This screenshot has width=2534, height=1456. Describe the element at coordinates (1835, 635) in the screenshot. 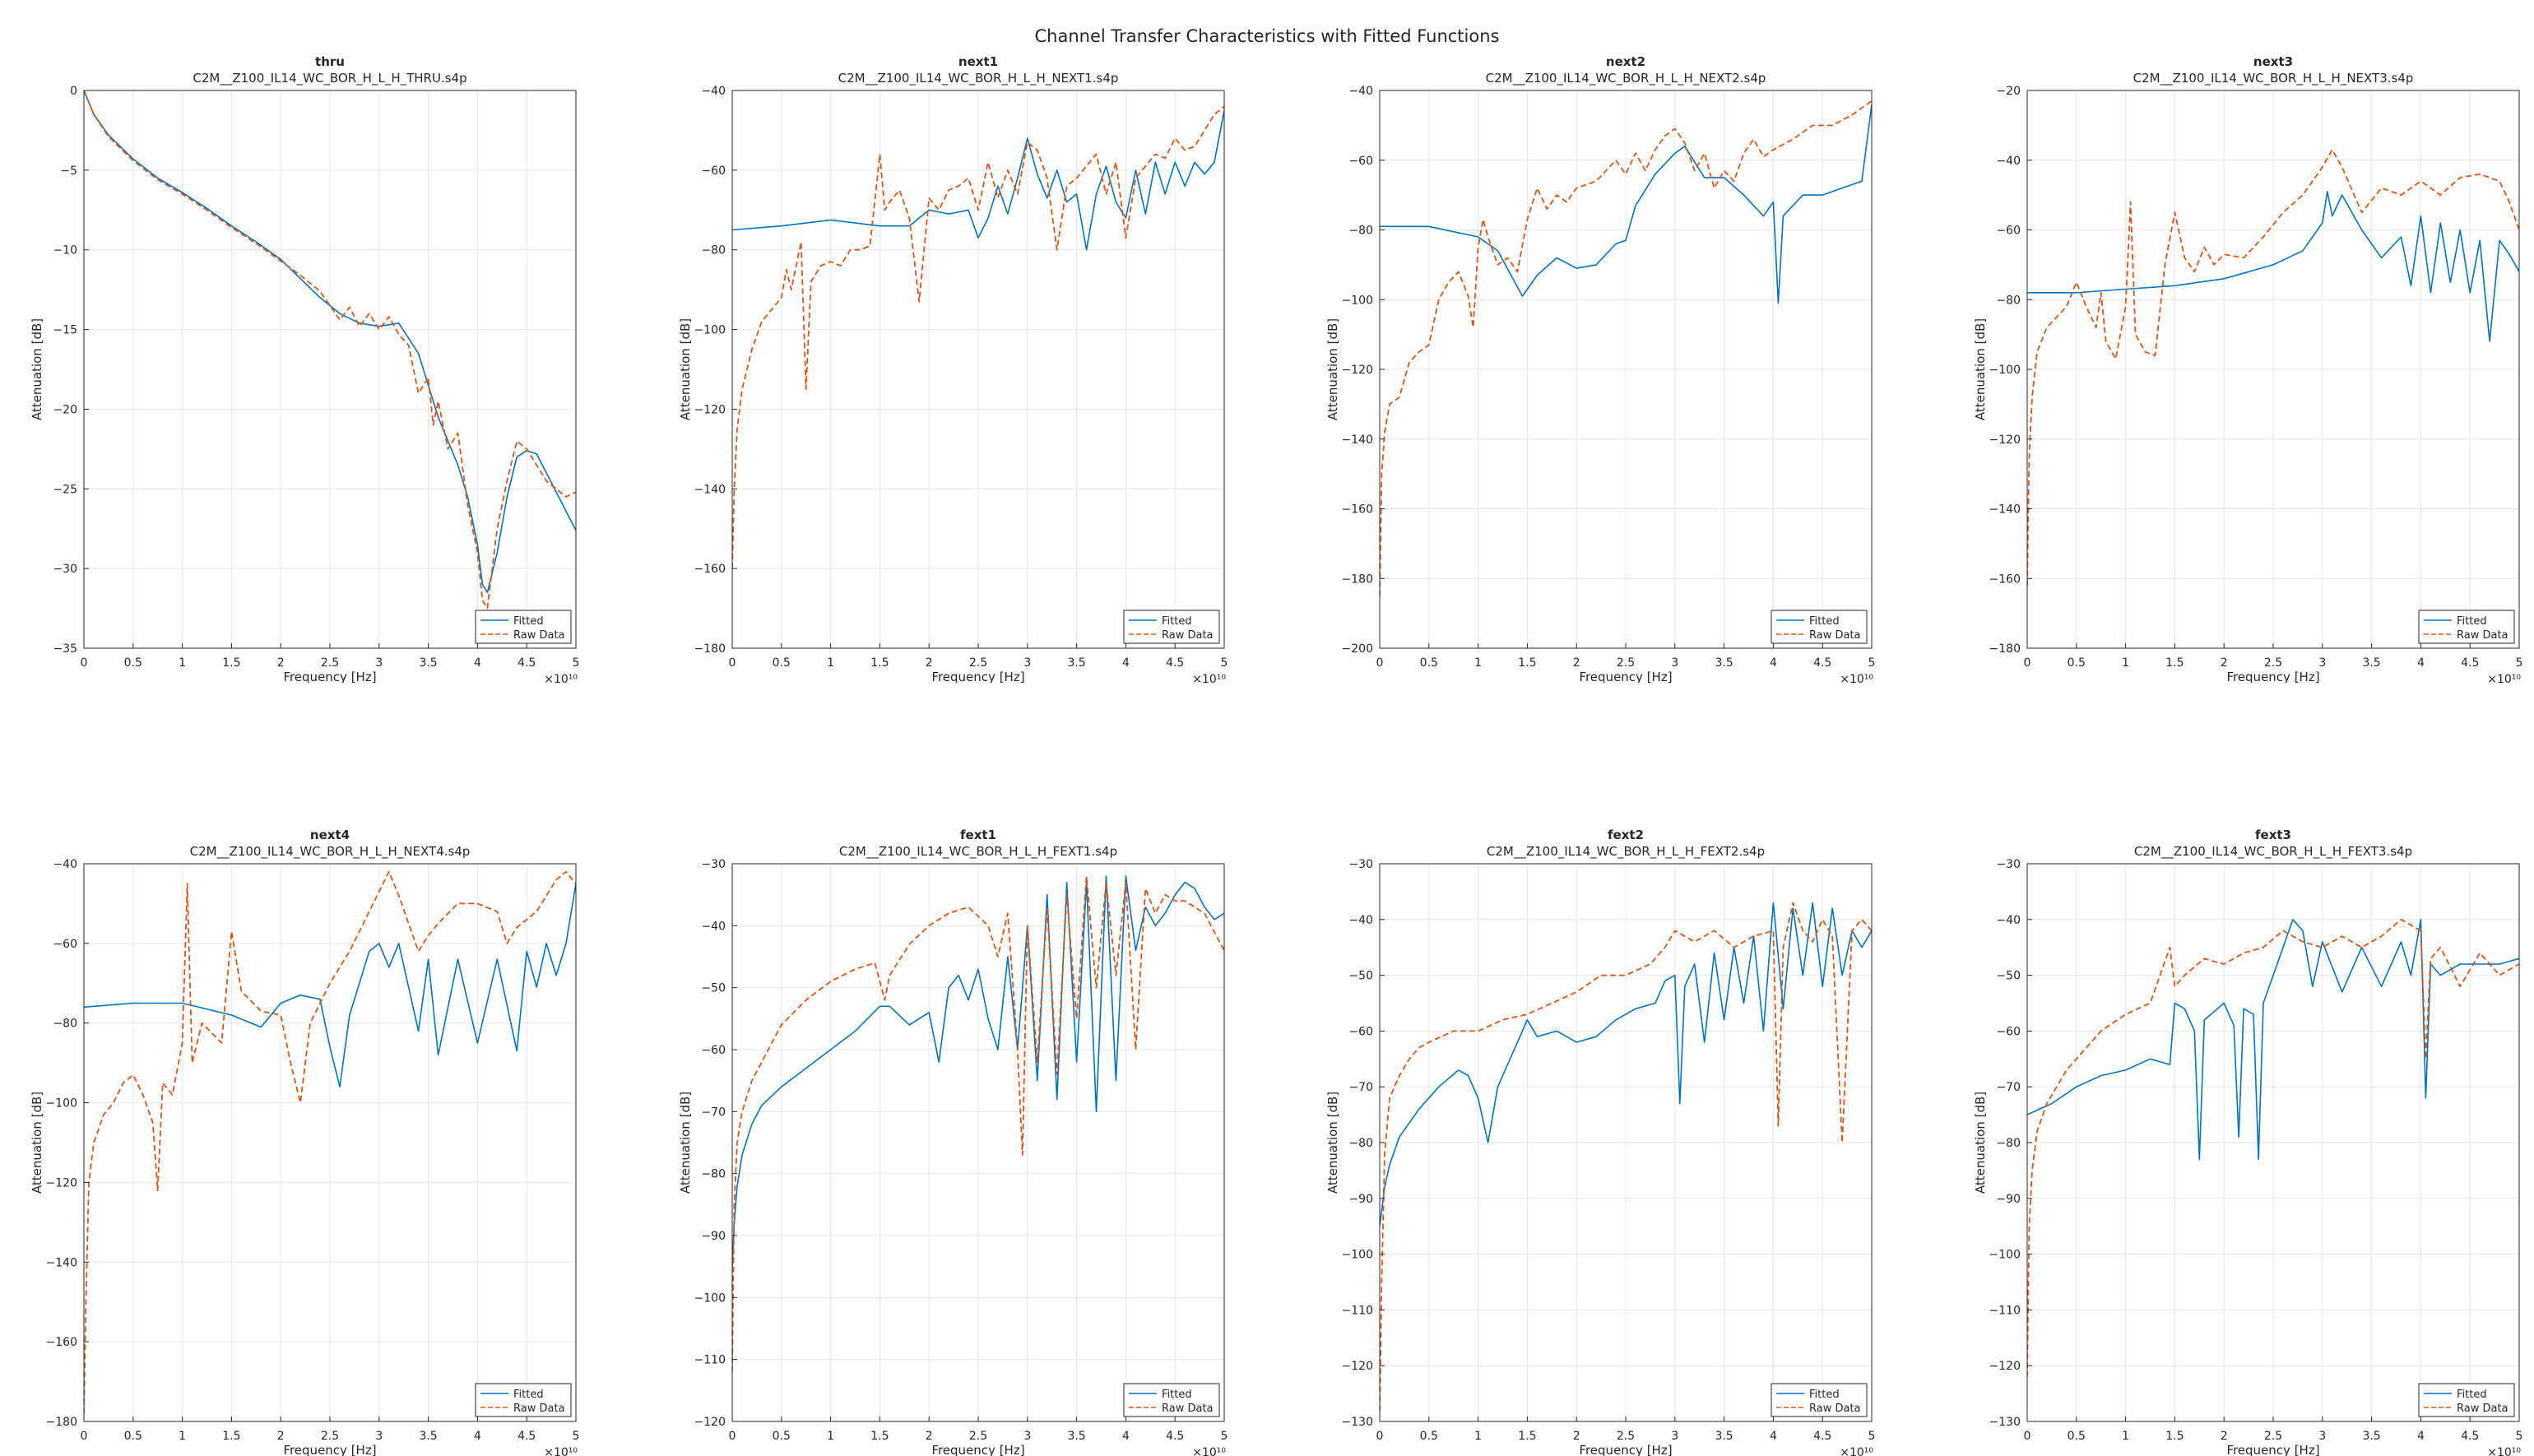

I see `legend-raw-label: Raw Data` at that location.